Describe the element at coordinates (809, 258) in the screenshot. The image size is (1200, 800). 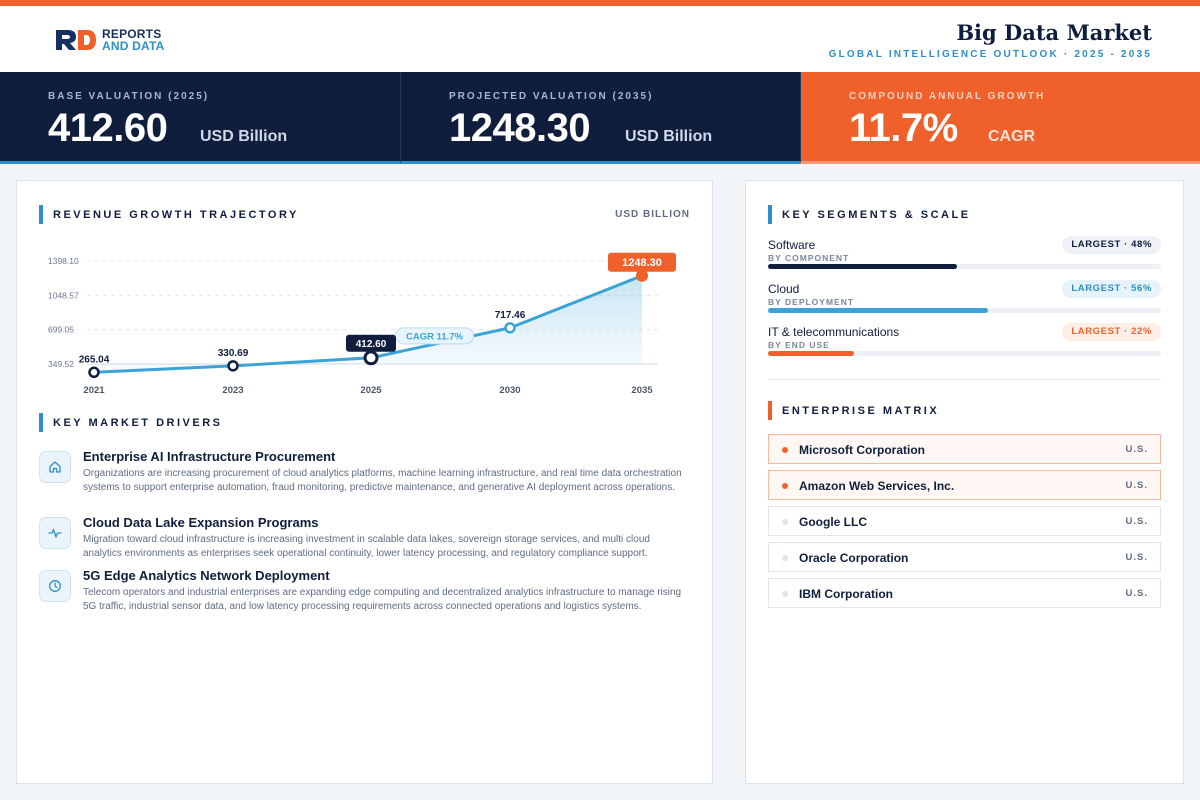
I see `segment-category: BY COMPONENT` at that location.